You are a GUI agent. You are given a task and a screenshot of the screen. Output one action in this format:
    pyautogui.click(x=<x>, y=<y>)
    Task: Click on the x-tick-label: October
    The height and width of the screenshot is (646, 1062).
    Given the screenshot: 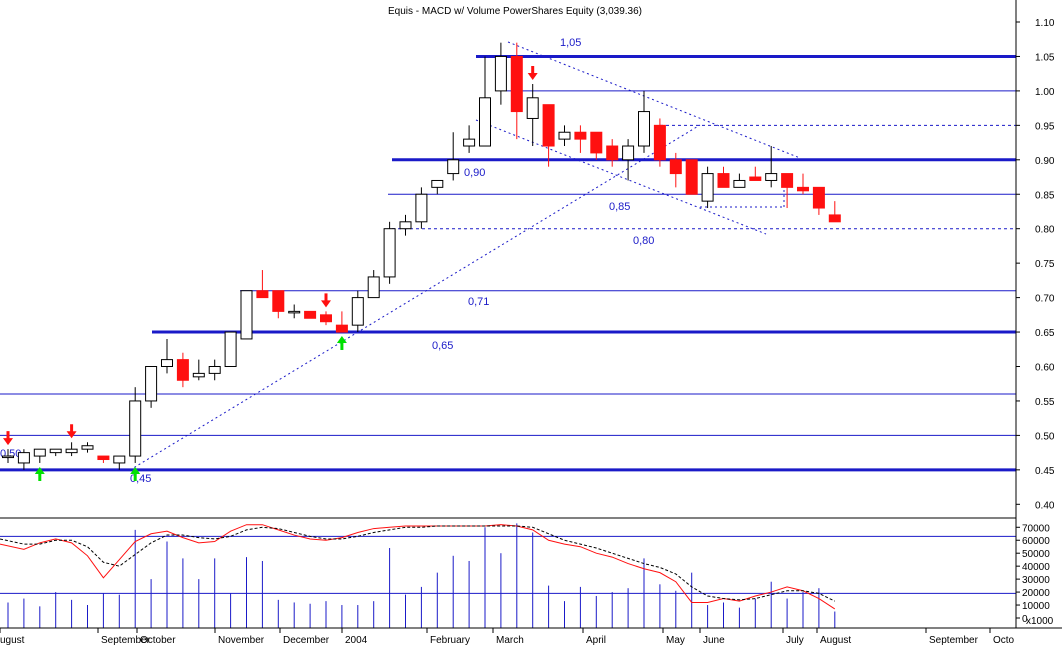 What is the action you would take?
    pyautogui.click(x=158, y=640)
    